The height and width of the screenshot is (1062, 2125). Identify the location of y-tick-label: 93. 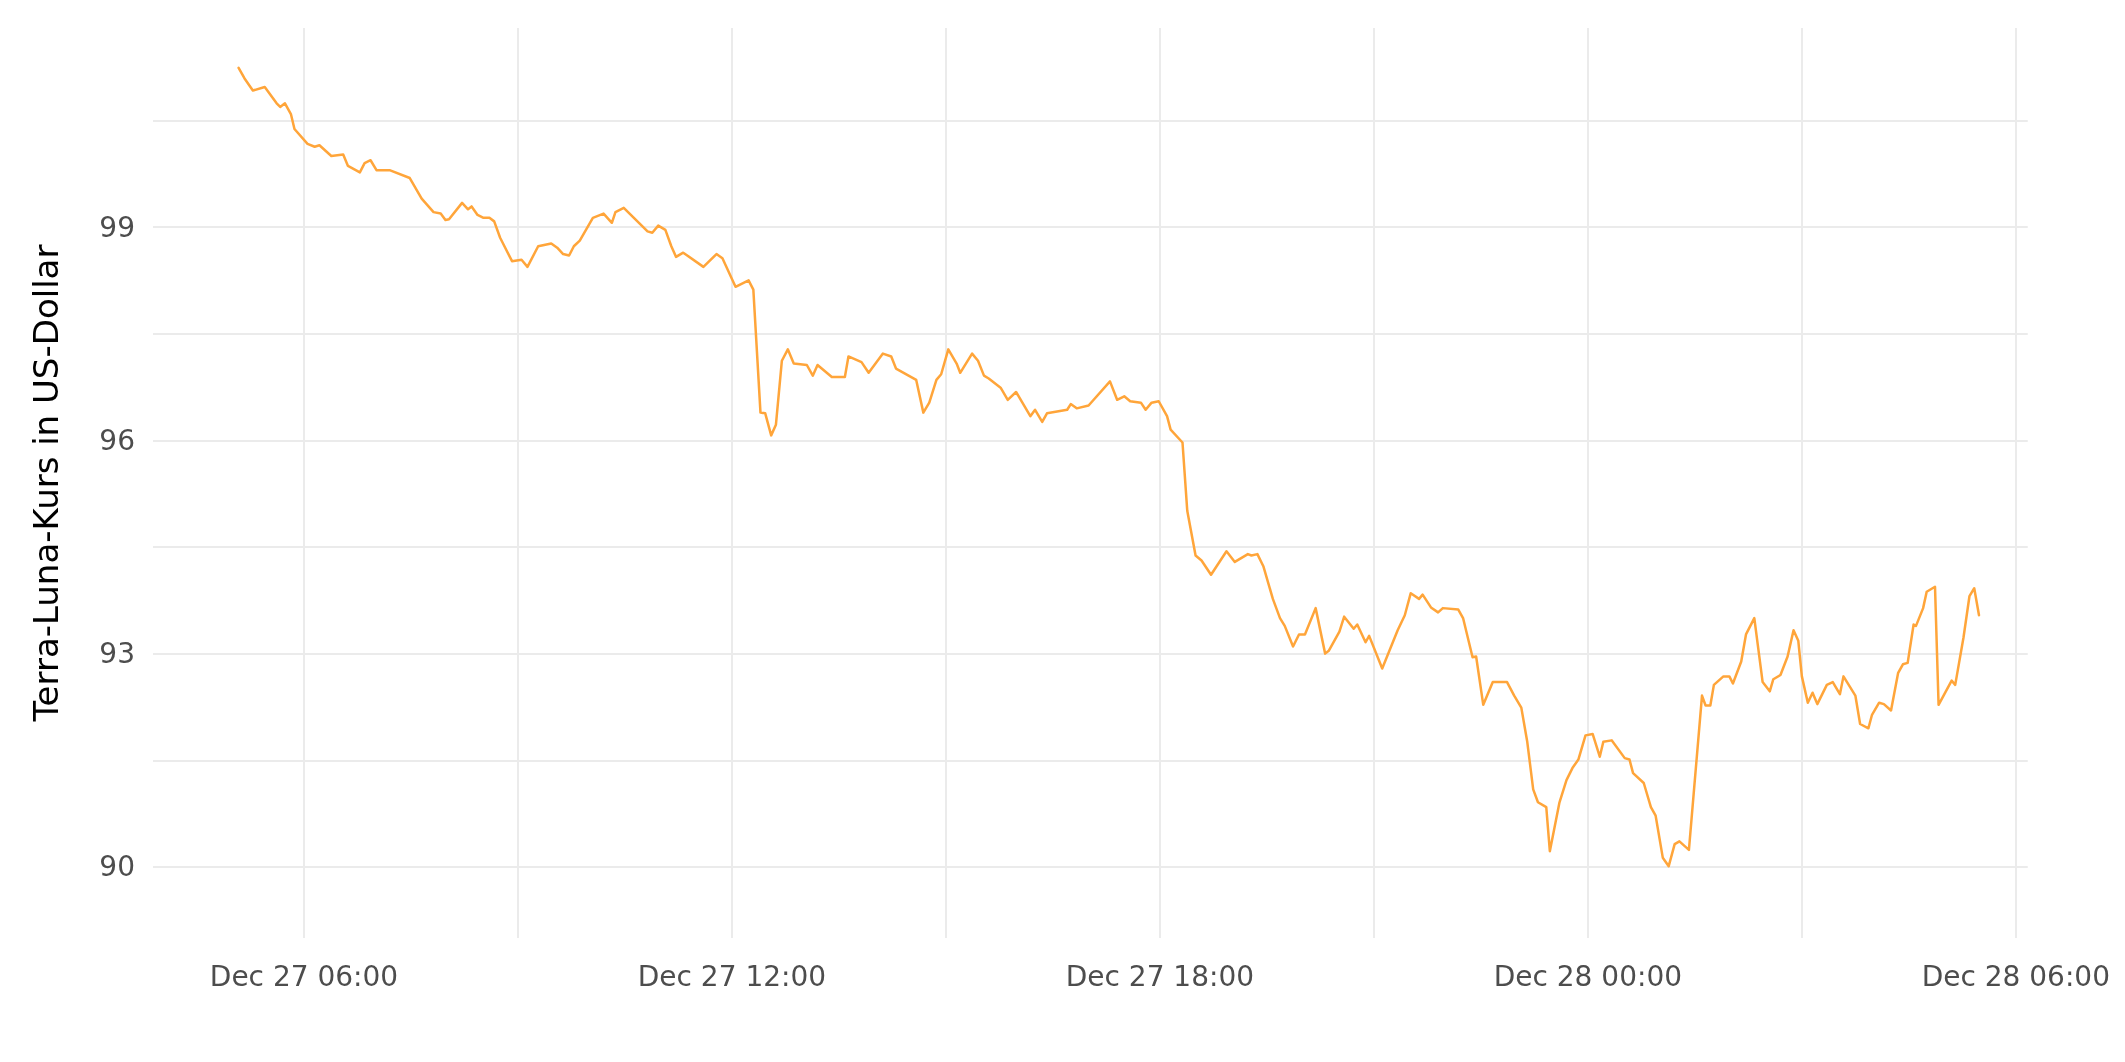
(117, 654).